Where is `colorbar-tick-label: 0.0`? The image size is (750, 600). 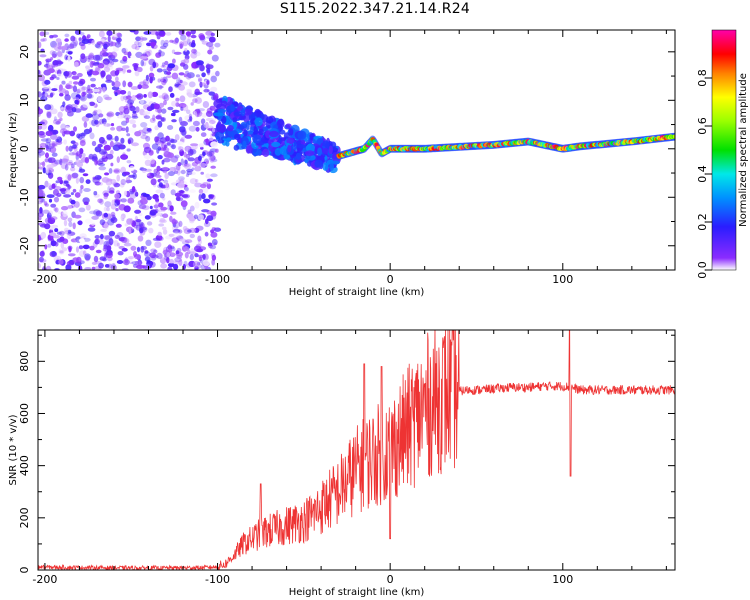 colorbar-tick-label: 0.0 is located at coordinates (702, 270).